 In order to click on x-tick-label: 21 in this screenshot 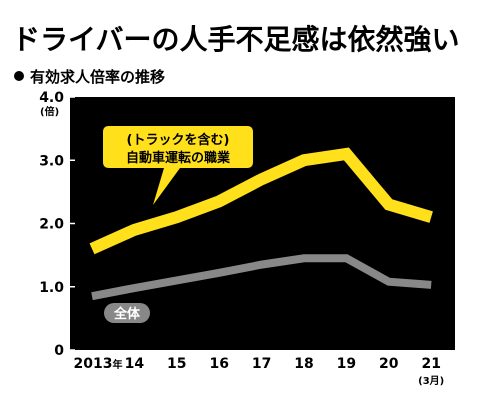, I will do `click(430, 364)`.